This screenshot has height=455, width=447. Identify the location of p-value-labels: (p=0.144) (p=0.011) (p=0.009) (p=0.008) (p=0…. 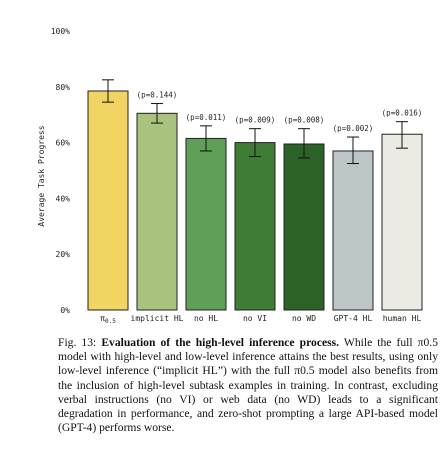
(280, 112).